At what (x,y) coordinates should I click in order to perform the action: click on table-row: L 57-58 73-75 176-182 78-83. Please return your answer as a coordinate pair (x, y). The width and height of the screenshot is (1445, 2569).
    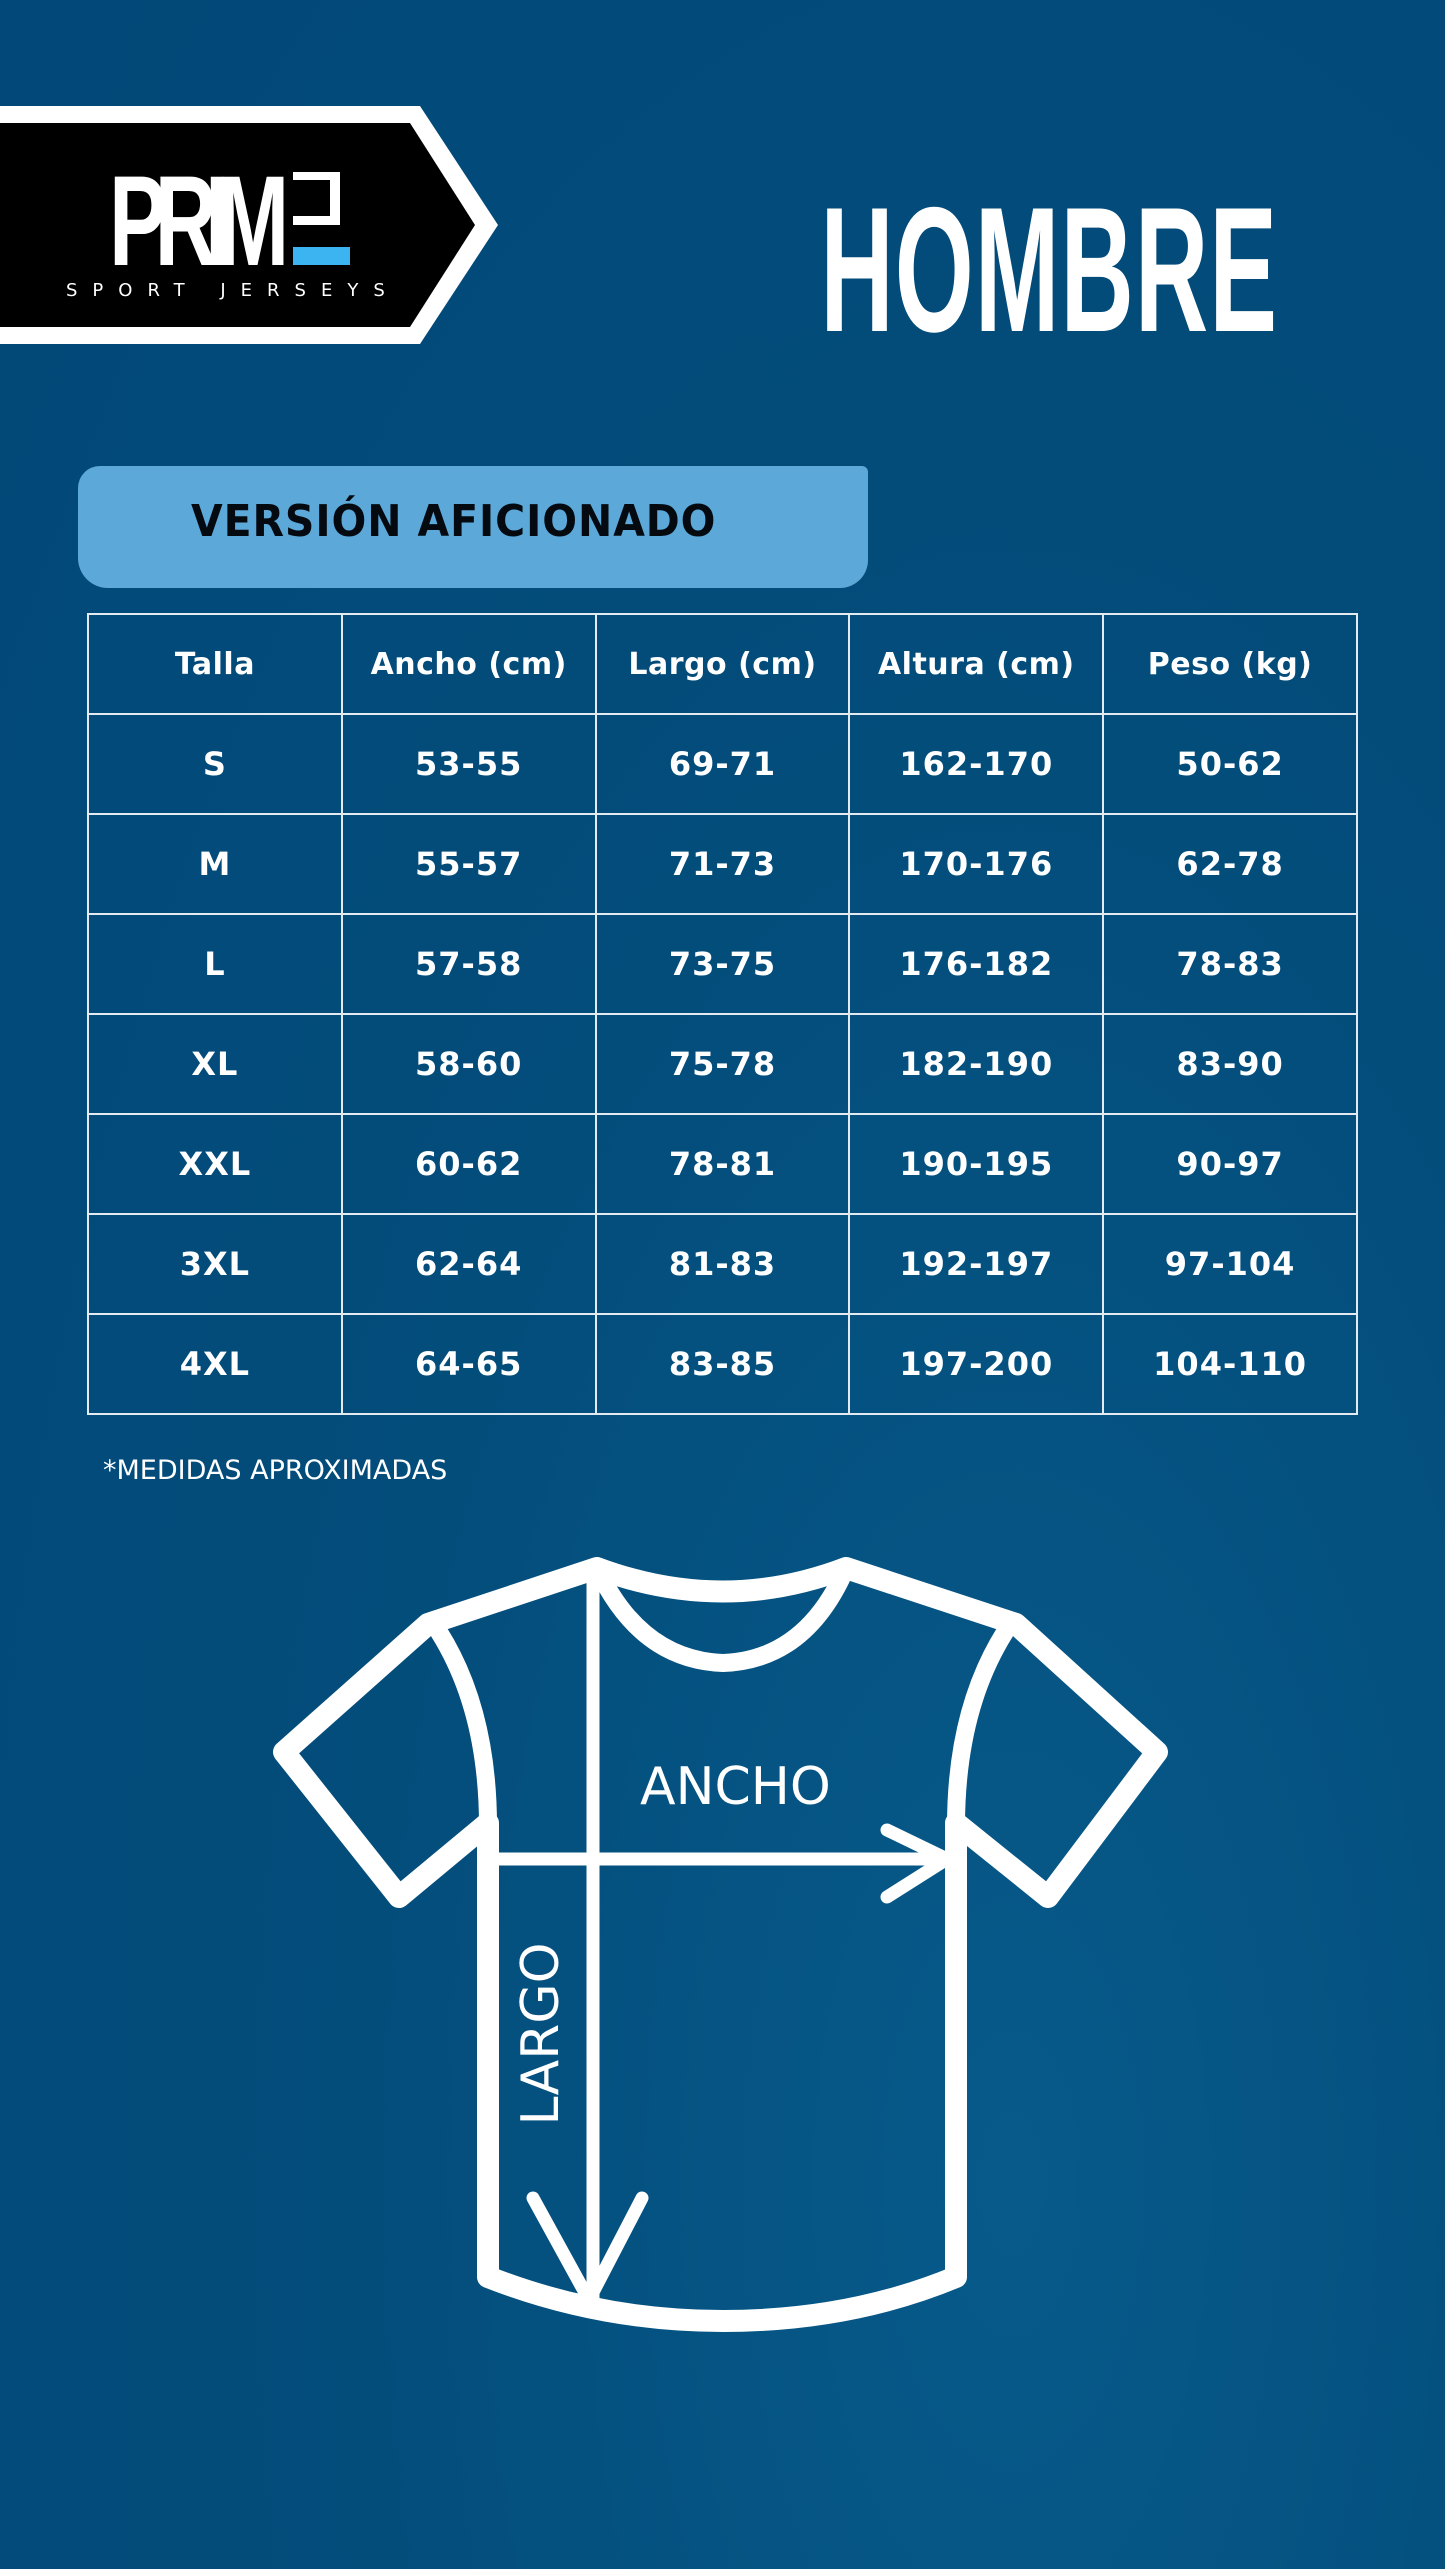
    Looking at the image, I should click on (722, 964).